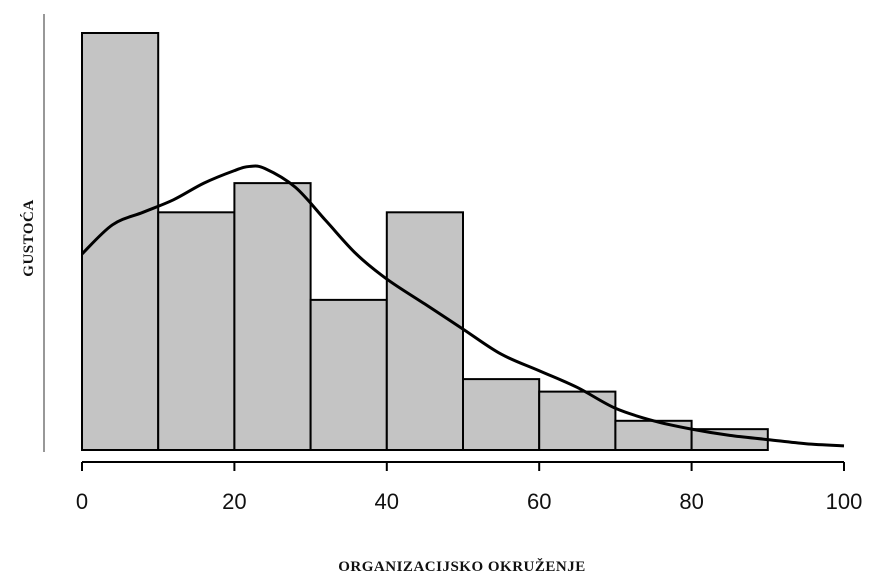  What do you see at coordinates (82, 501) in the screenshot?
I see `x-tick-label-0: 0` at bounding box center [82, 501].